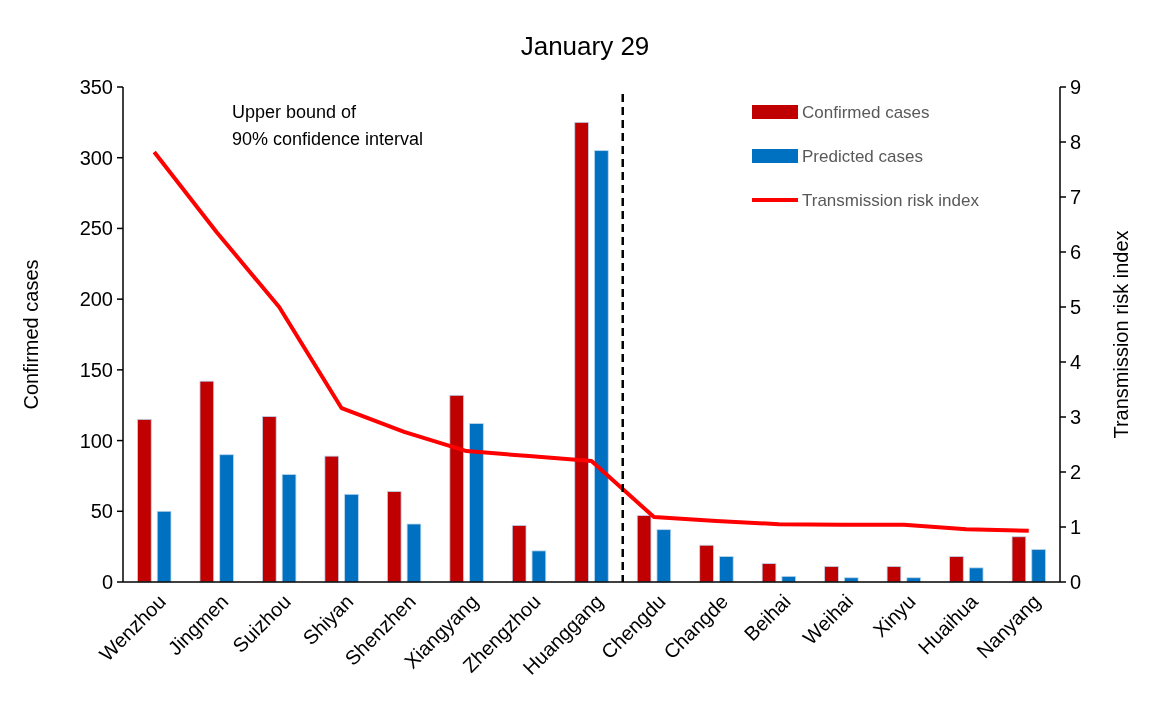 Image resolution: width=1170 pixels, height=719 pixels. I want to click on y-tick-label: 300, so click(96, 157).